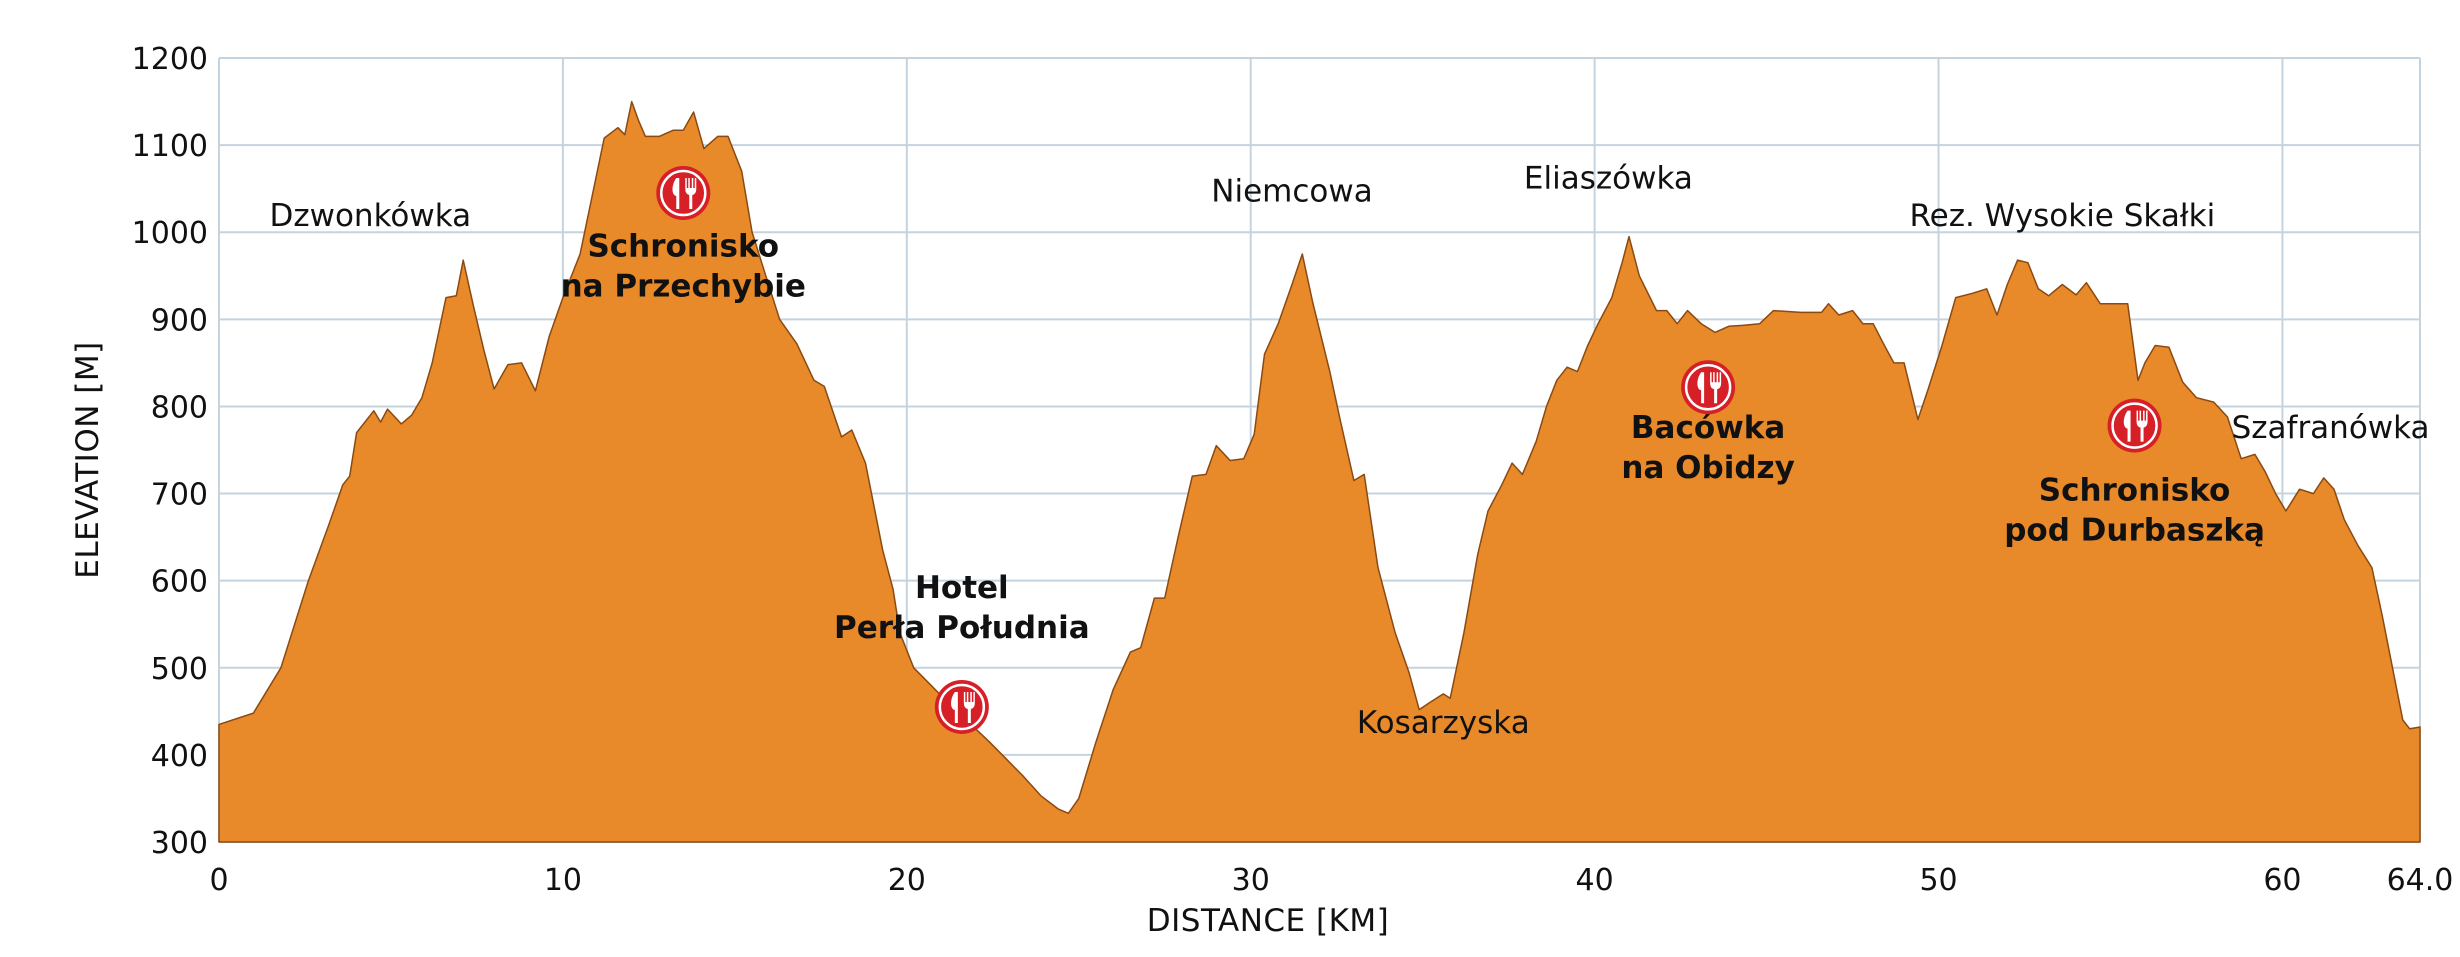  Describe the element at coordinates (179, 407) in the screenshot. I see `y-tick-label: 800` at that location.